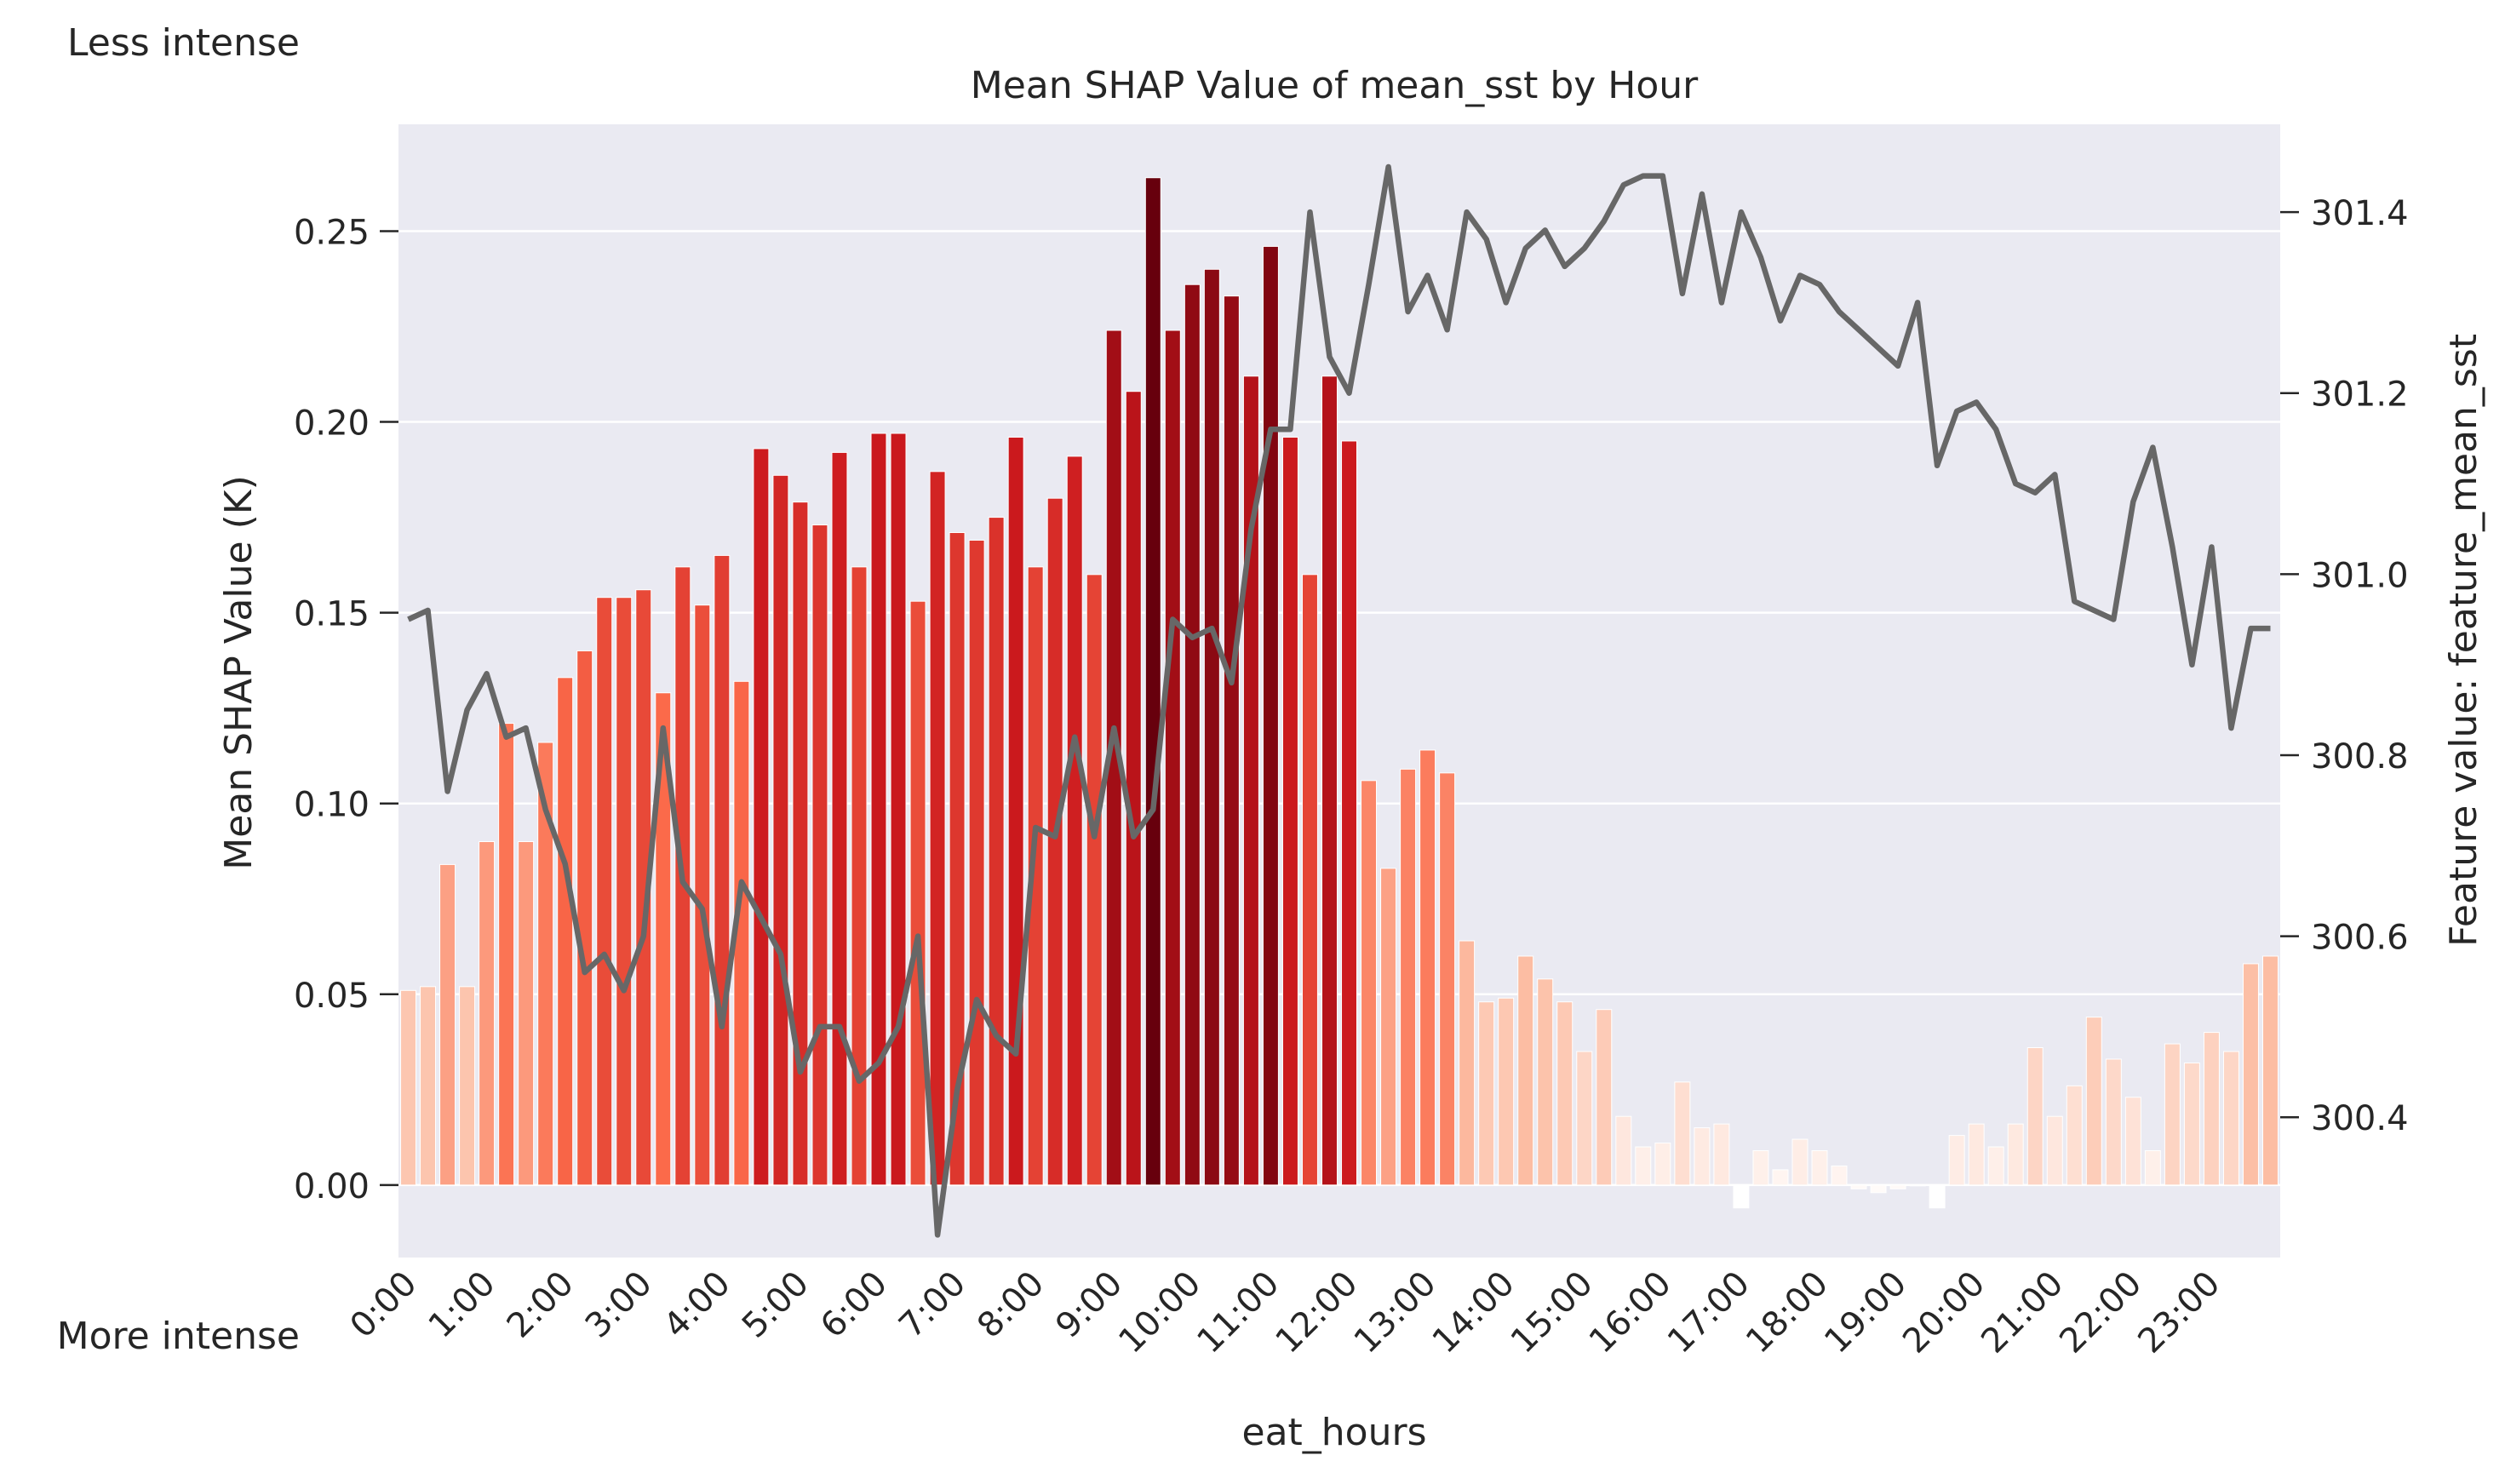 The image size is (2505, 1484). What do you see at coordinates (697, 1305) in the screenshot?
I see `x-tick-label: 4:00` at bounding box center [697, 1305].